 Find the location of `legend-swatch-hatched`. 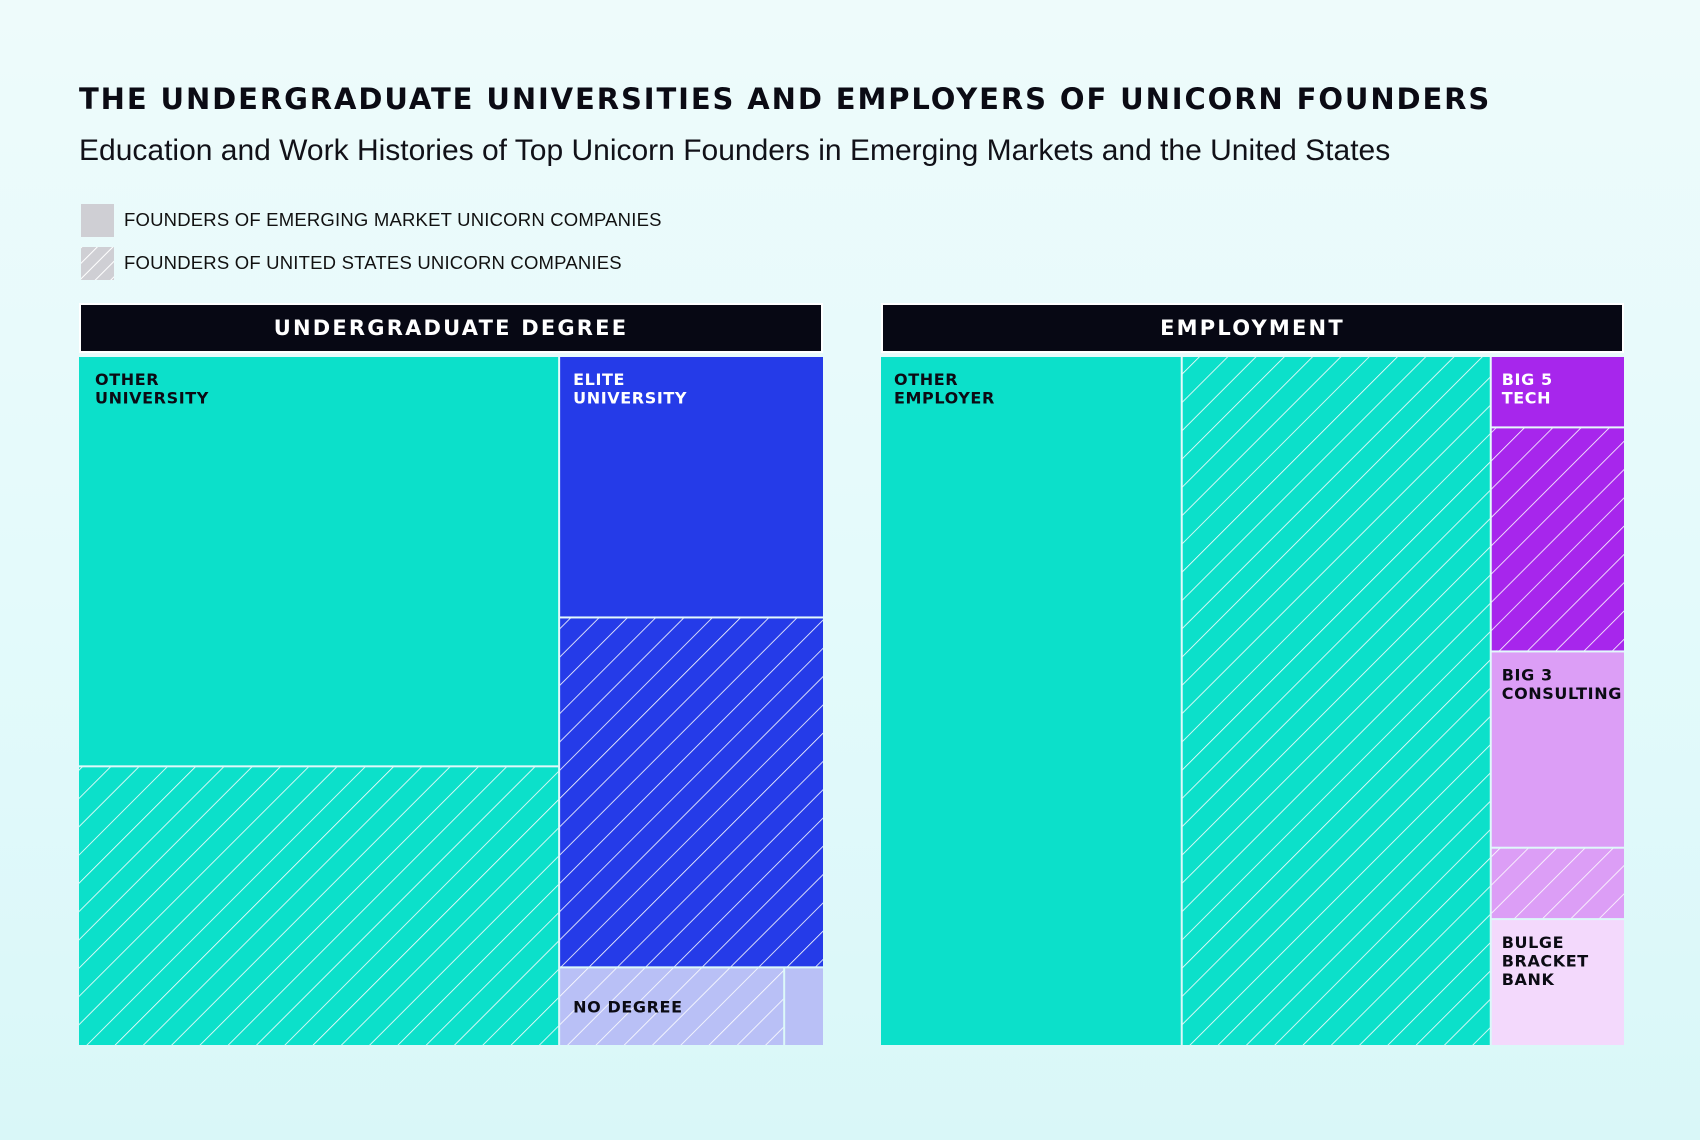

legend-swatch-hatched is located at coordinates (97, 263).